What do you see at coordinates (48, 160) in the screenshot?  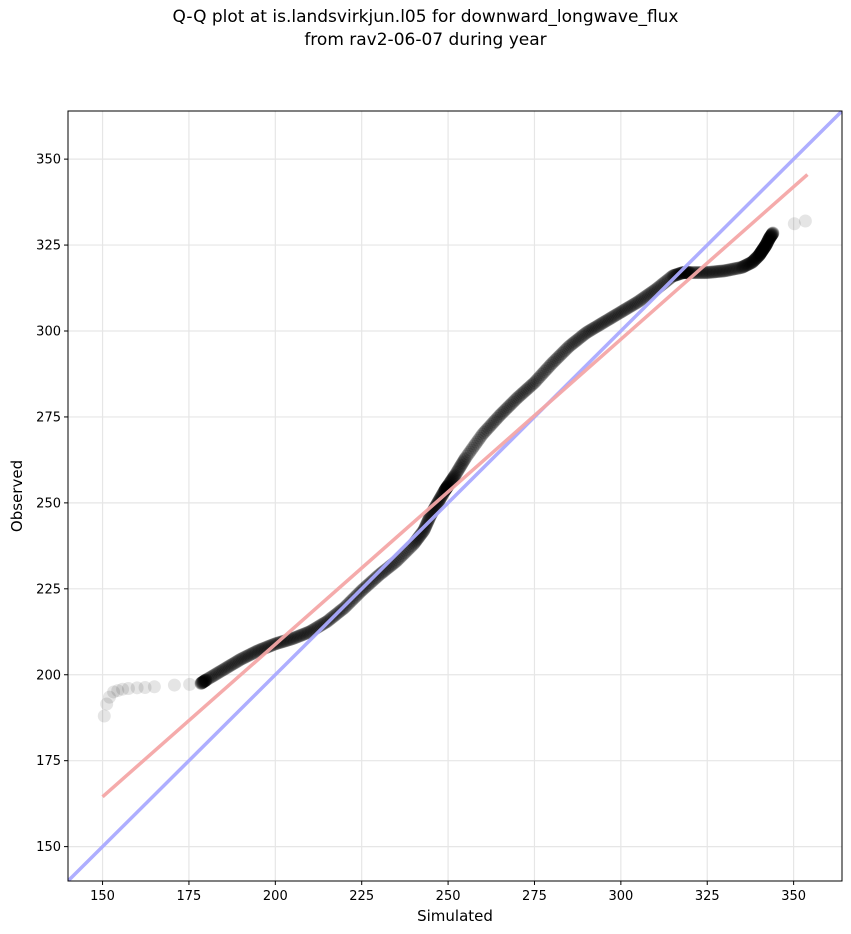 I see `y-tick-label: 350` at bounding box center [48, 160].